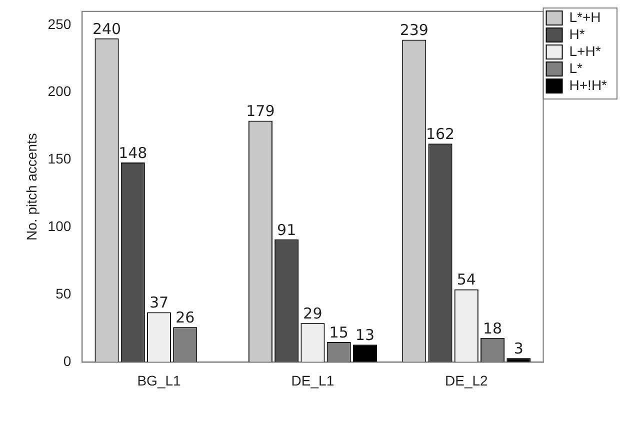  What do you see at coordinates (365, 335) in the screenshot?
I see `data-label: 13` at bounding box center [365, 335].